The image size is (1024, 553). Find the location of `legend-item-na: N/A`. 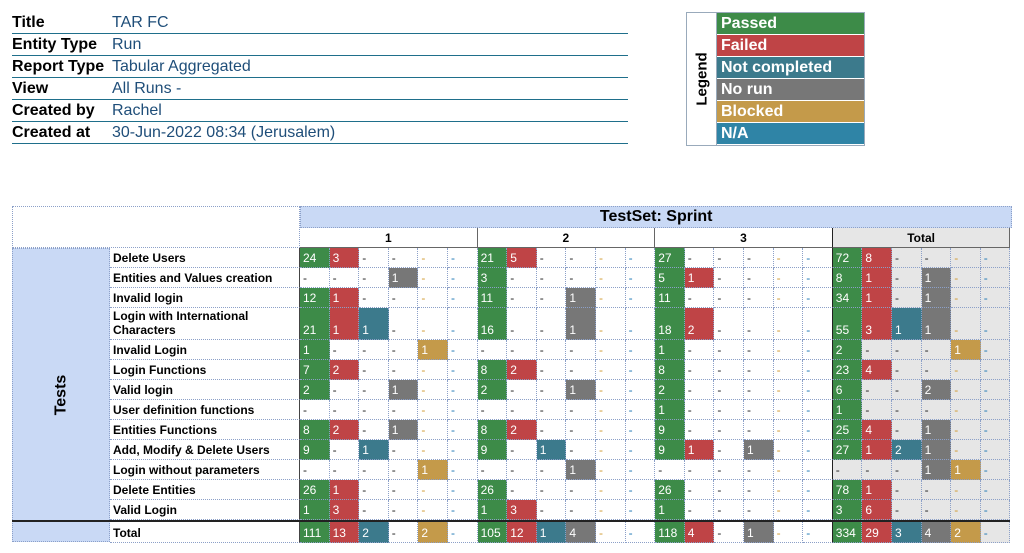

legend-item-na: N/A is located at coordinates (790, 134).